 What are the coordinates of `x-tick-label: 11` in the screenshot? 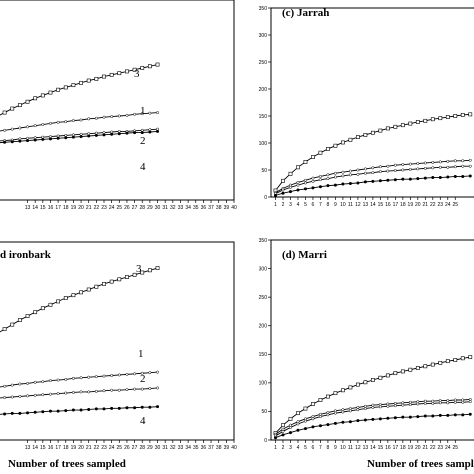 It's located at (350, 205).